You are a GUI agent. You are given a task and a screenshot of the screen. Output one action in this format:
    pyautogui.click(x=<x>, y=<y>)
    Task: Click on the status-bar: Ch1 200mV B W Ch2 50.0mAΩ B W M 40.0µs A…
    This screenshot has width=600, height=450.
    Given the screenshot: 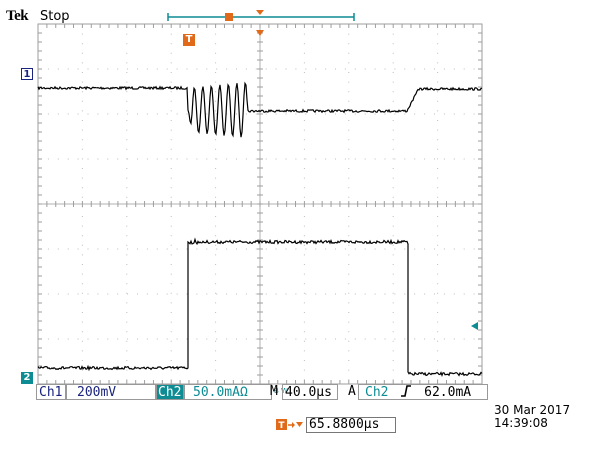 What is the action you would take?
    pyautogui.click(x=262, y=392)
    